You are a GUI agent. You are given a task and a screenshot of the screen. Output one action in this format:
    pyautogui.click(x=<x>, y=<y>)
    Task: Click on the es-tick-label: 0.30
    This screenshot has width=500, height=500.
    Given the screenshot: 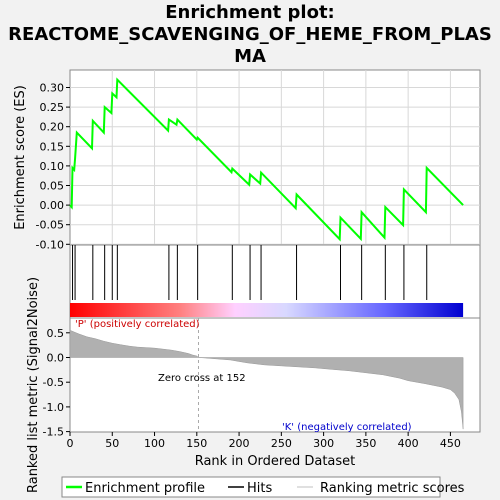 What is the action you would take?
    pyautogui.click(x=52, y=88)
    